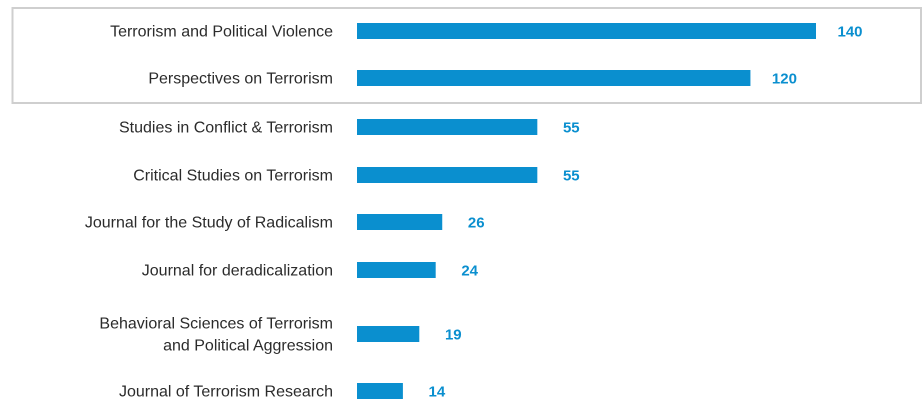  What do you see at coordinates (240, 79) in the screenshot?
I see `category-label: Perspectives on Terrorism` at bounding box center [240, 79].